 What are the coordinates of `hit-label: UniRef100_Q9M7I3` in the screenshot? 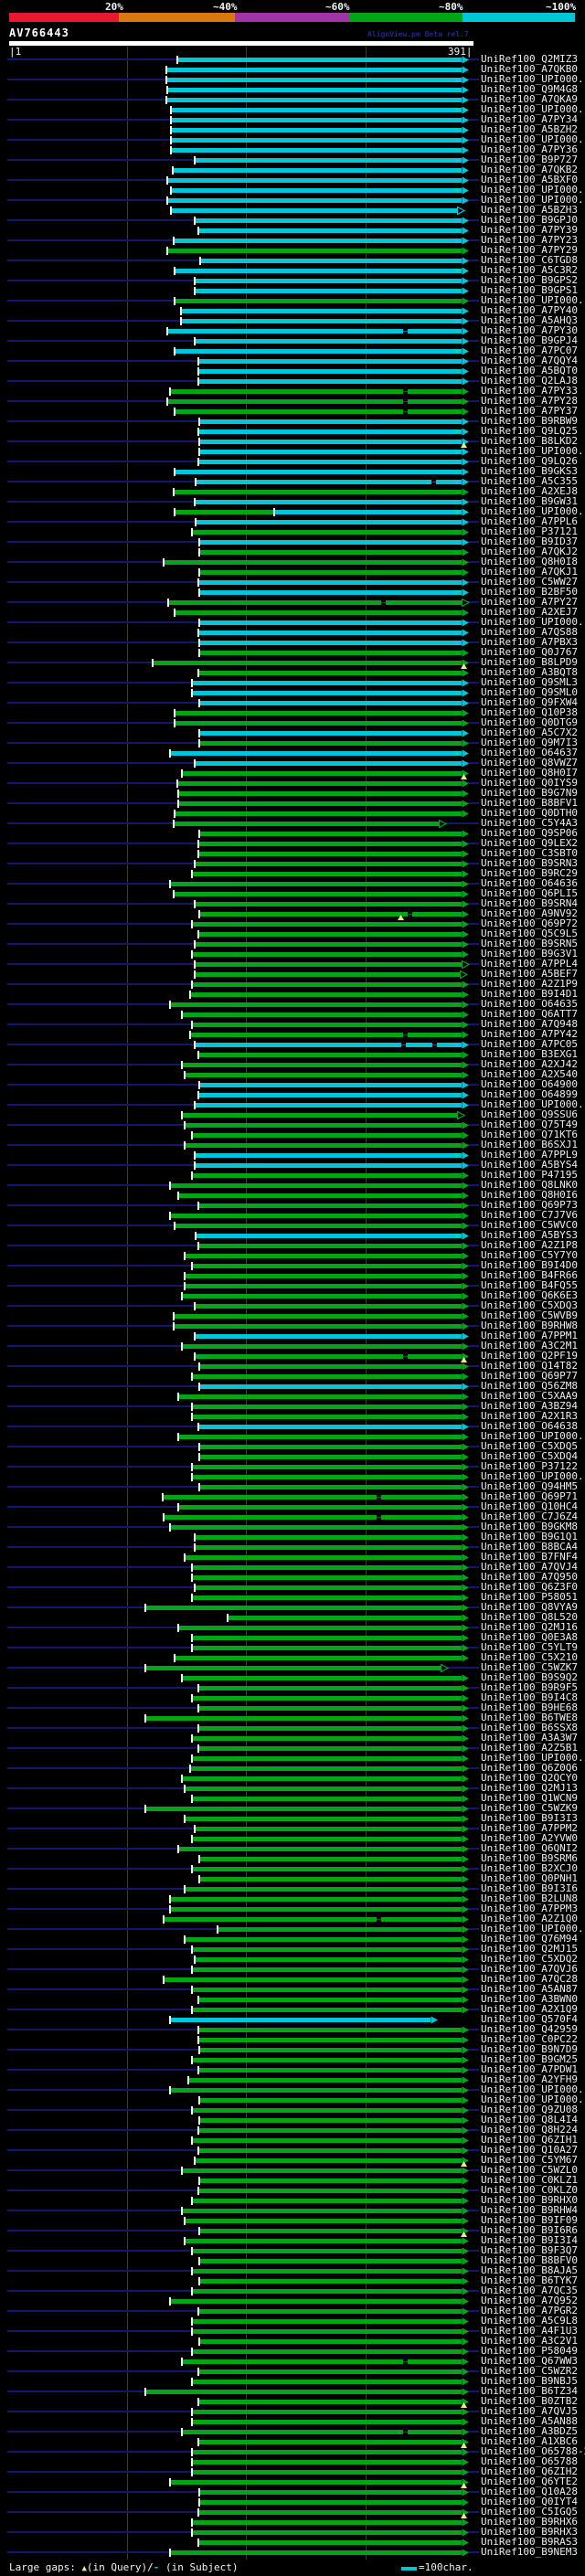 It's located at (530, 742).